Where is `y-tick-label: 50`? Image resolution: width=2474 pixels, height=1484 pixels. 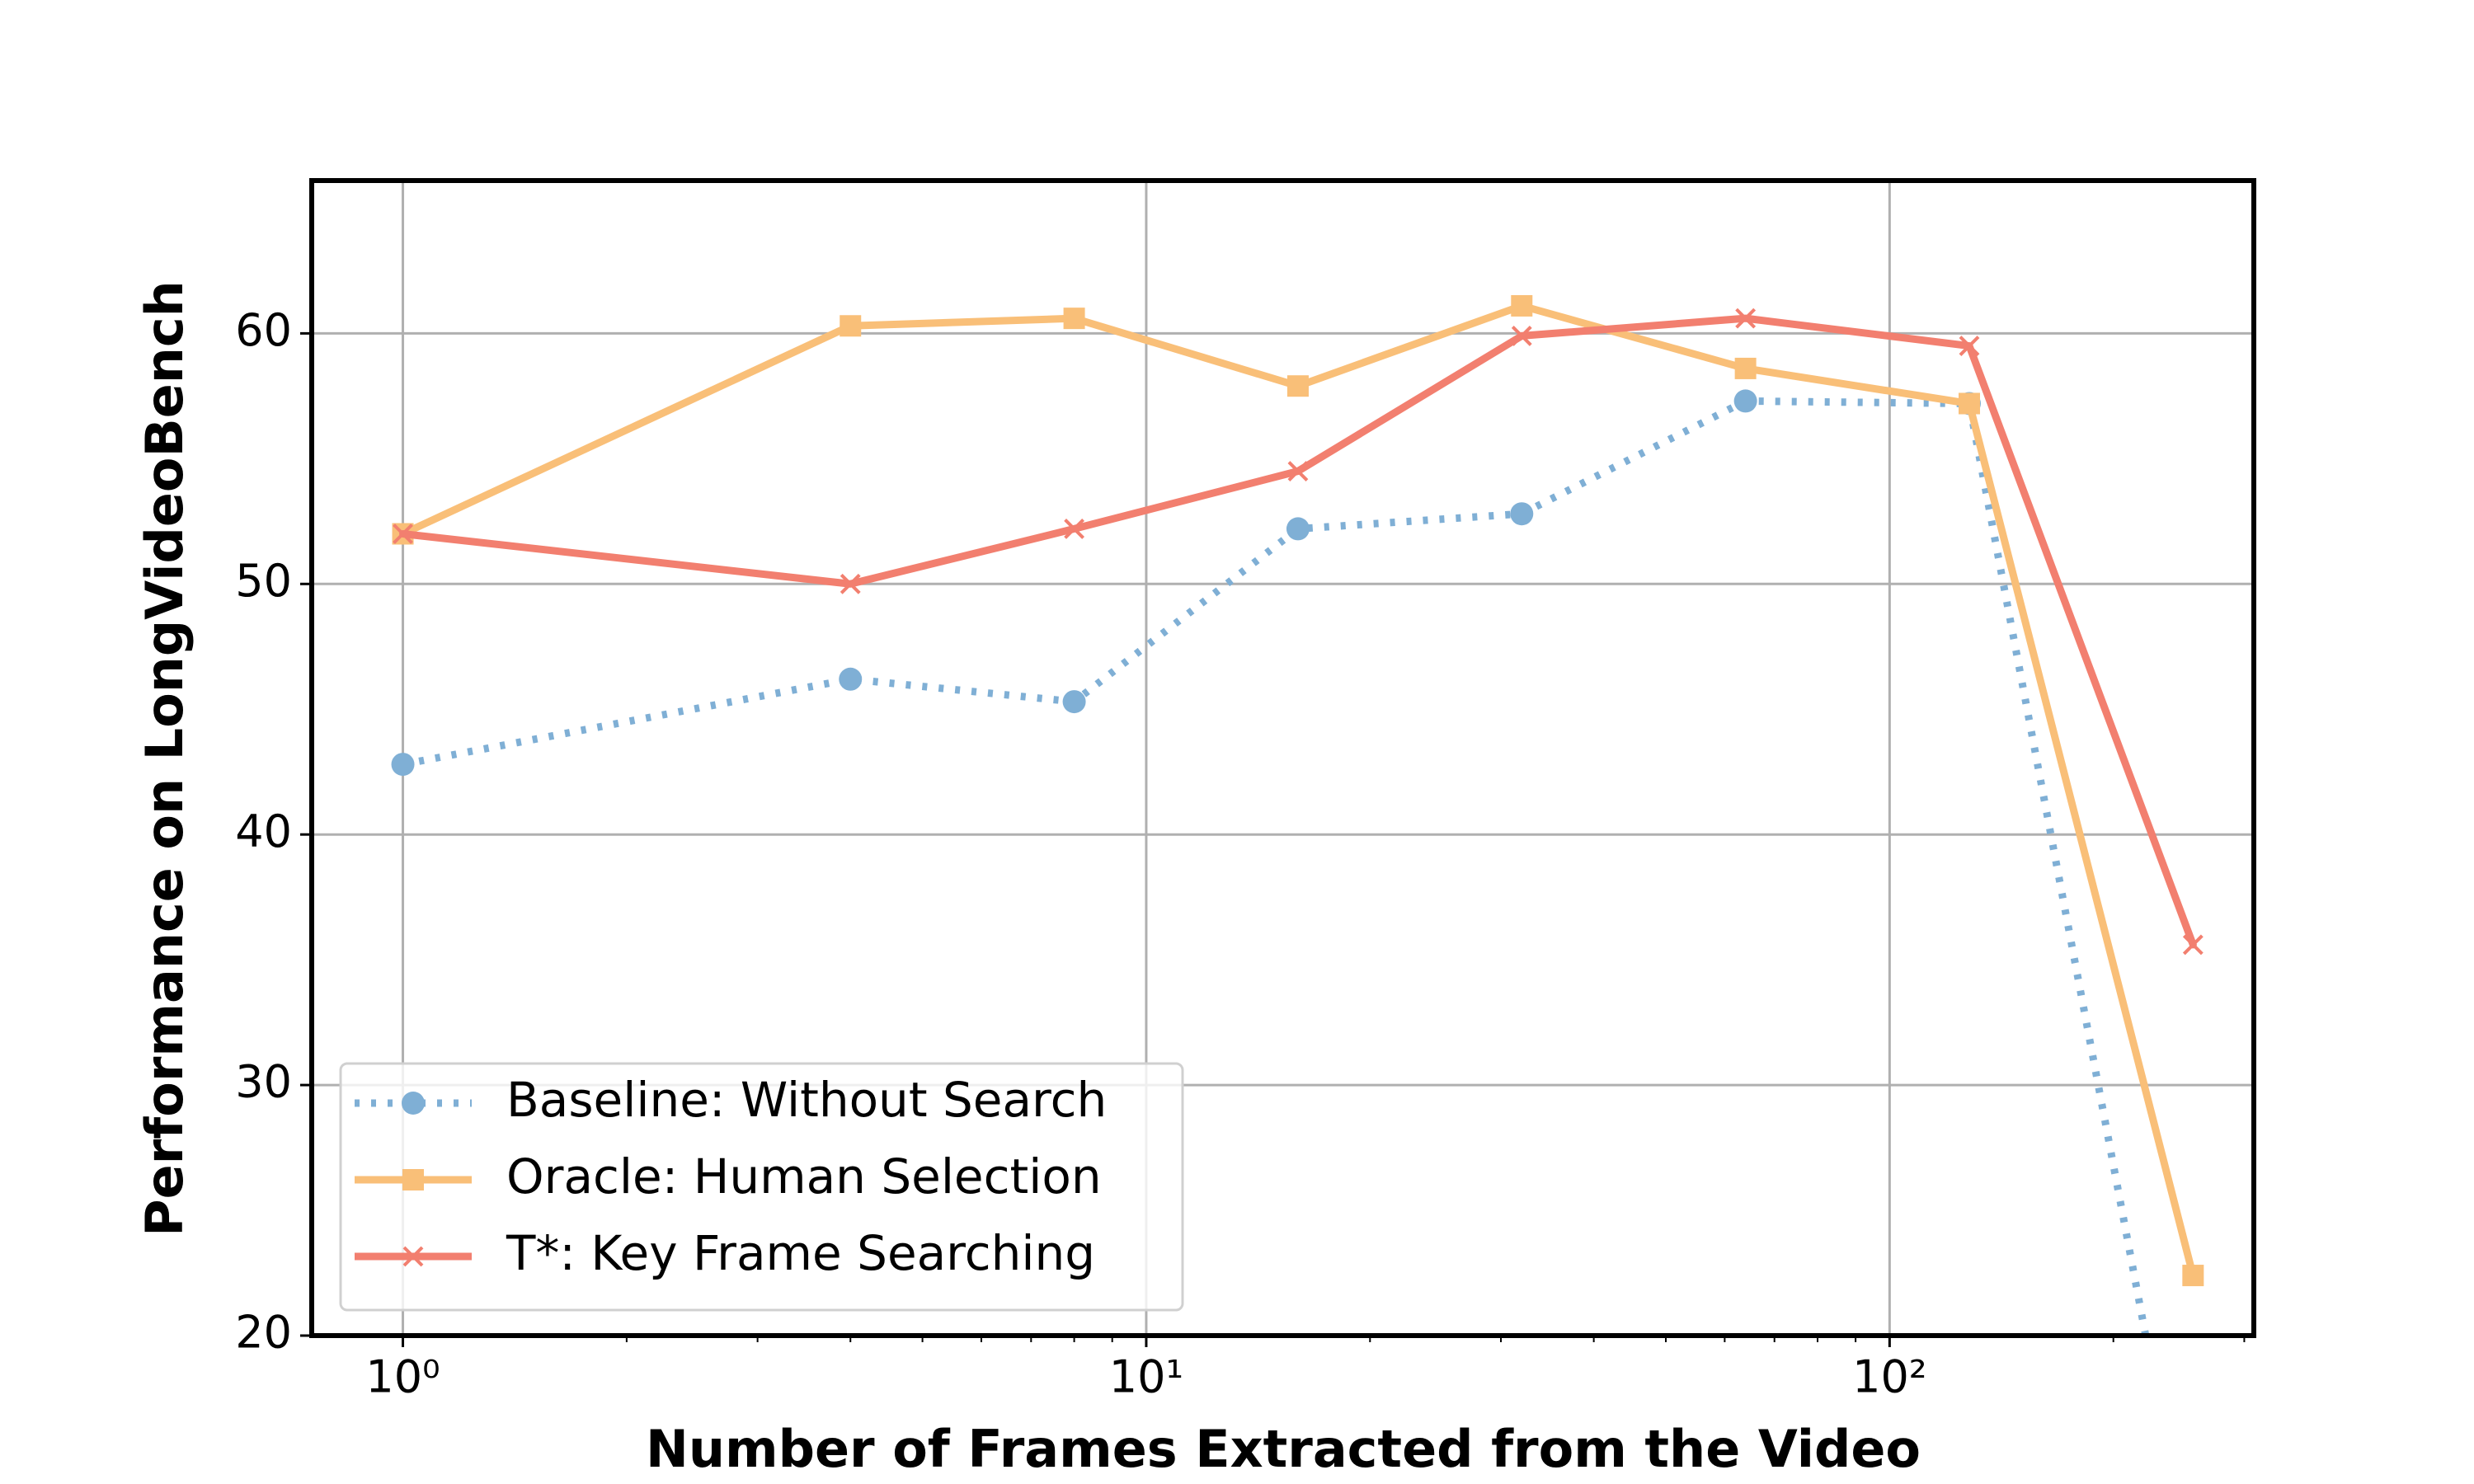 y-tick-label: 50 is located at coordinates (263, 581).